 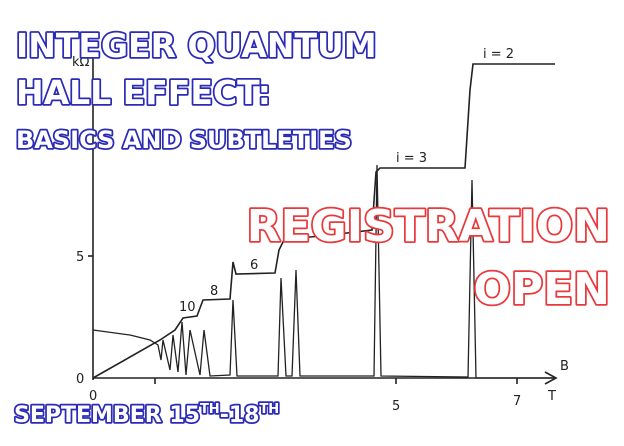 What do you see at coordinates (107, 415) in the screenshot?
I see `date-start: SEPTEMBER 15` at bounding box center [107, 415].